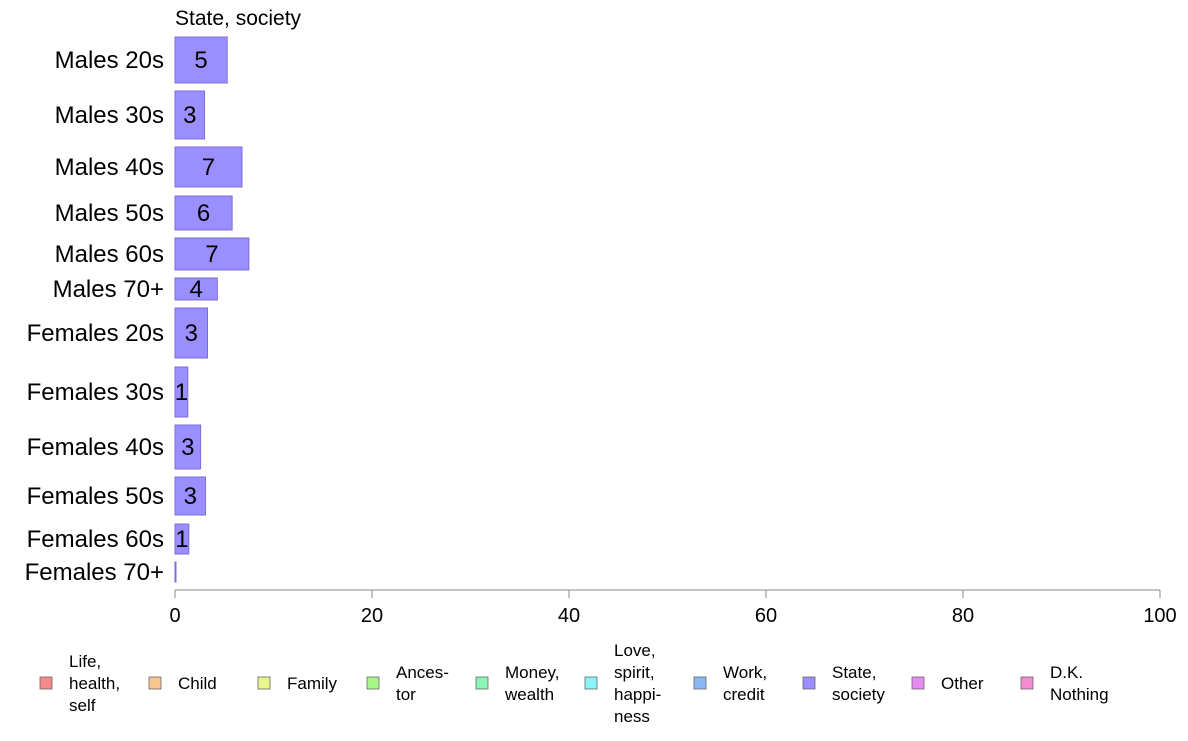  Describe the element at coordinates (372, 616) in the screenshot. I see `x-tick-label: 20` at that location.